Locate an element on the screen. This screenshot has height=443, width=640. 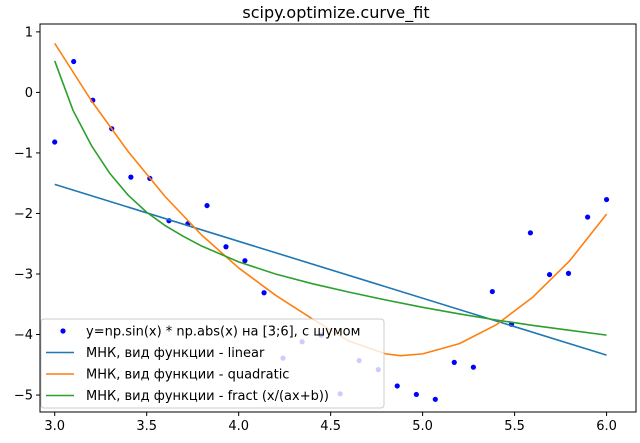
x-tick-label: 4.0 is located at coordinates (238, 426).